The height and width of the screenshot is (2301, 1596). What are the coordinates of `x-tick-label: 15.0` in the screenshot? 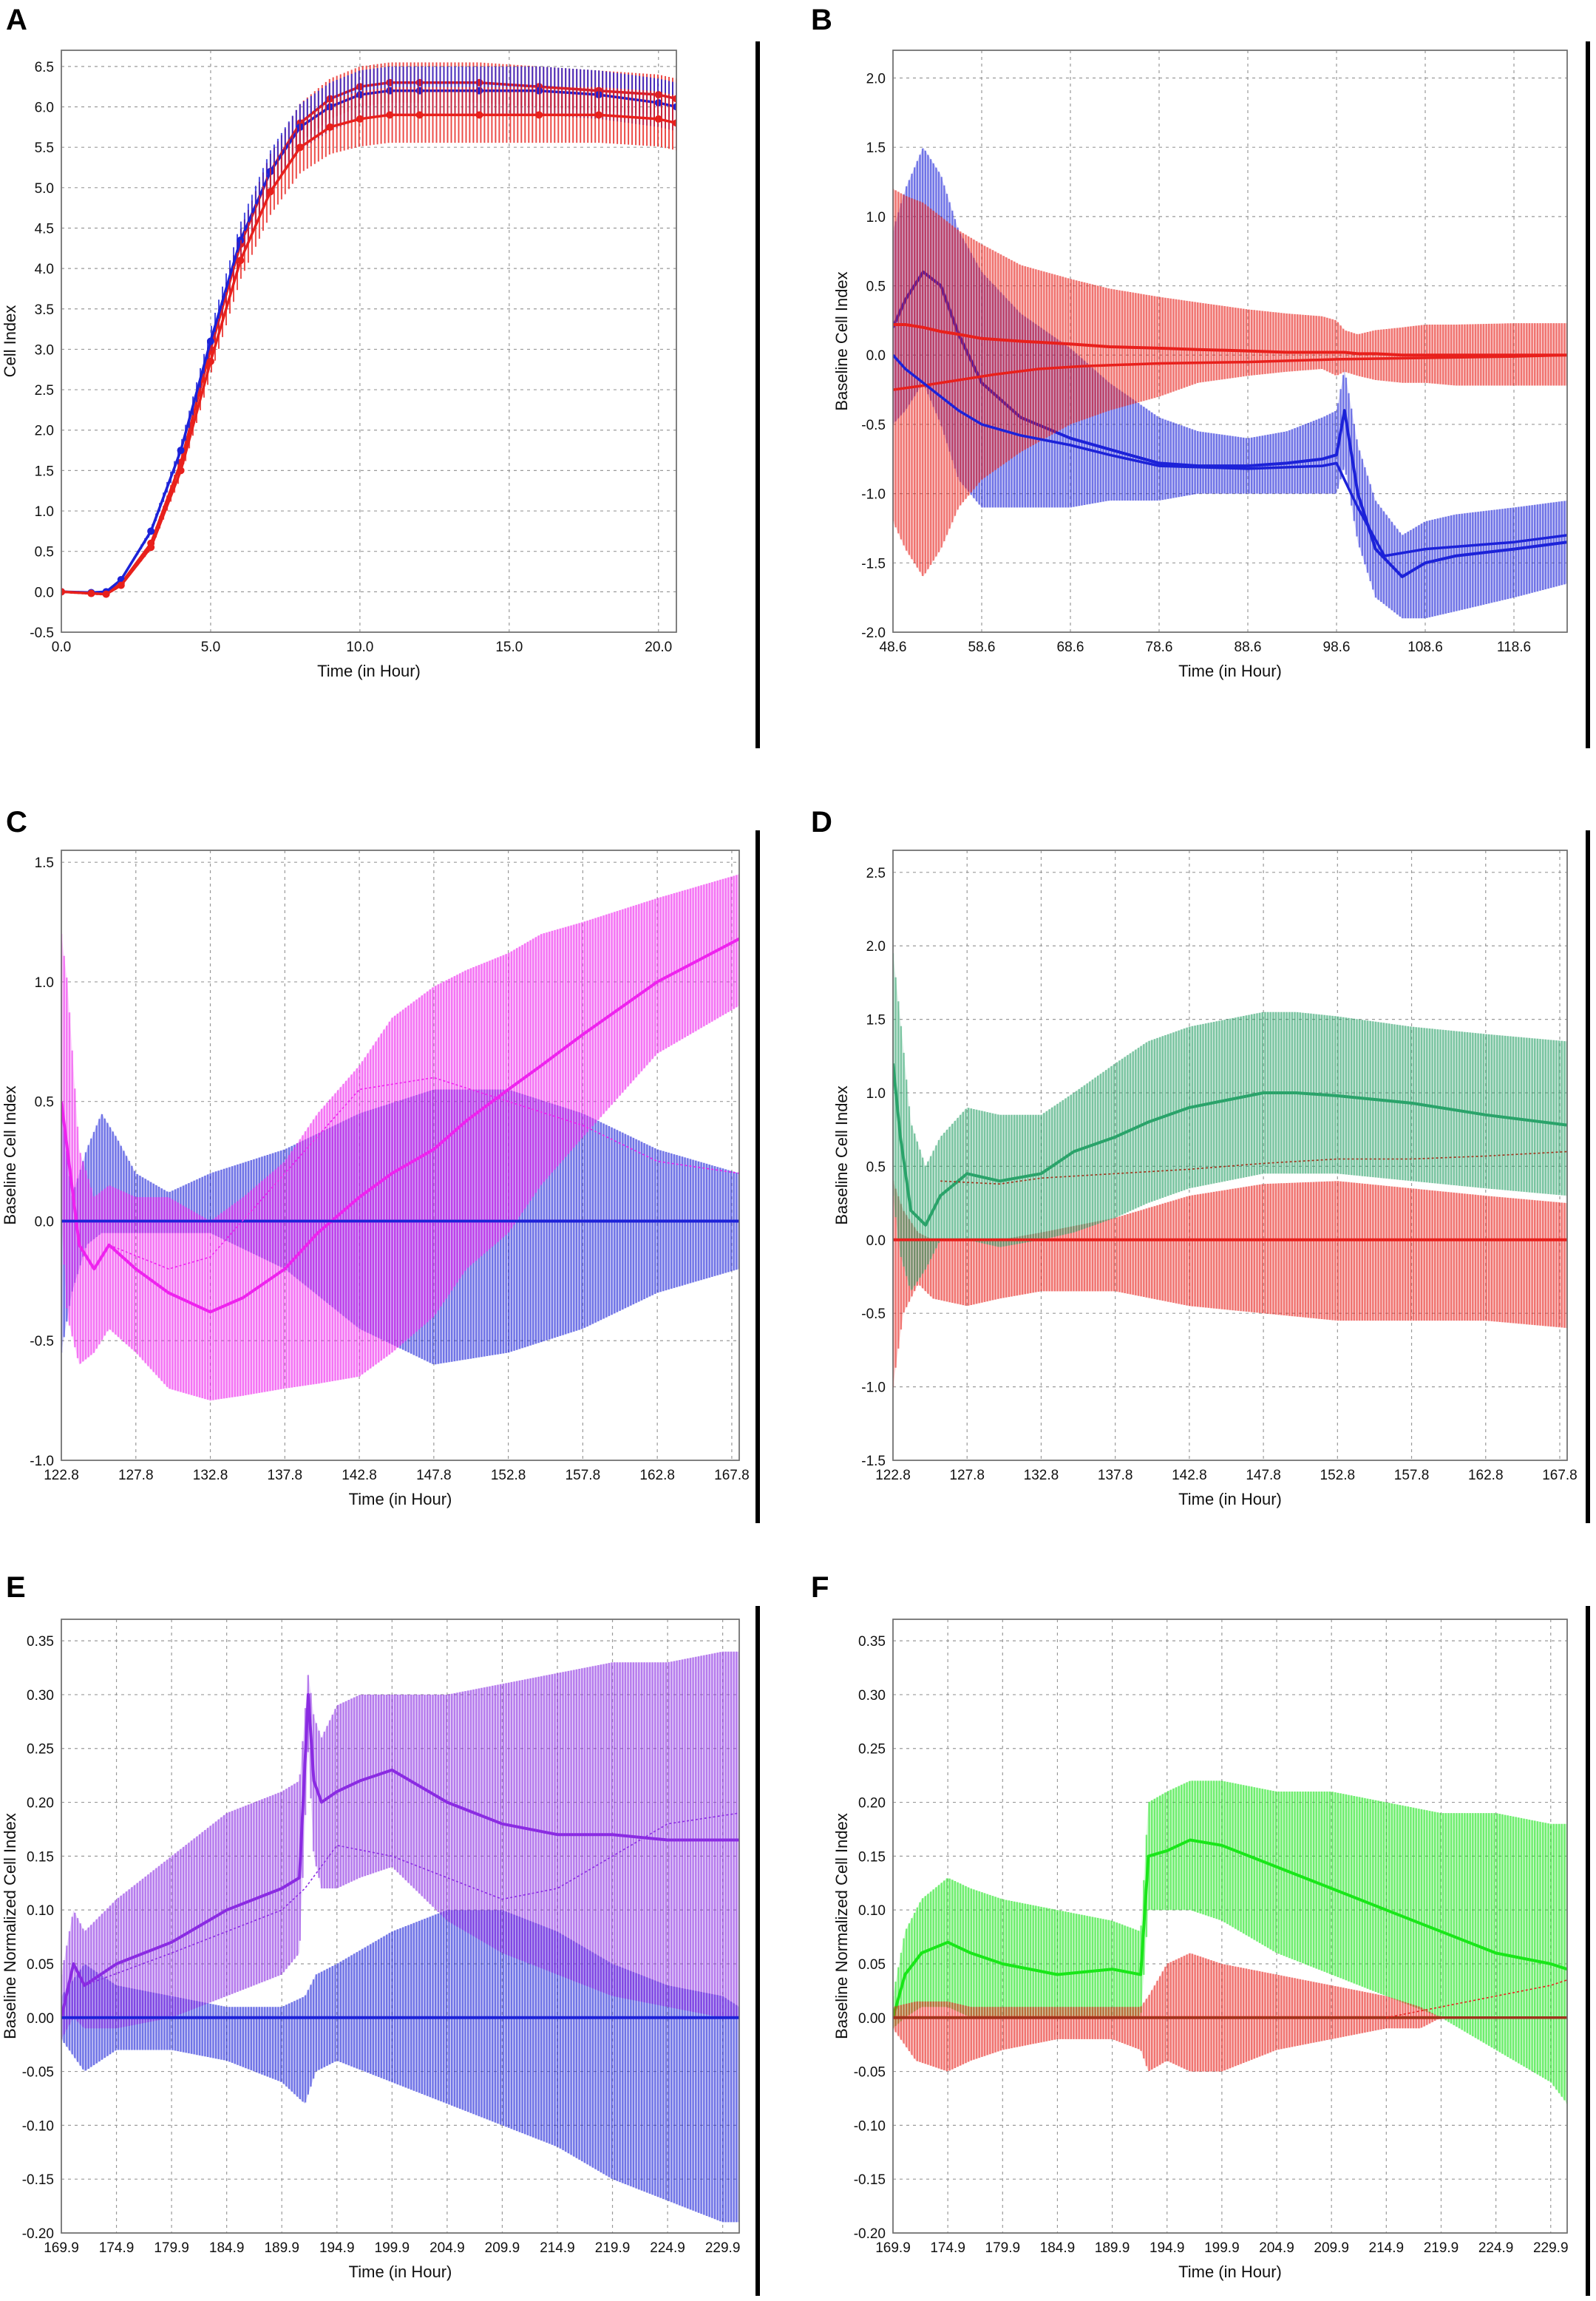 It's located at (509, 647).